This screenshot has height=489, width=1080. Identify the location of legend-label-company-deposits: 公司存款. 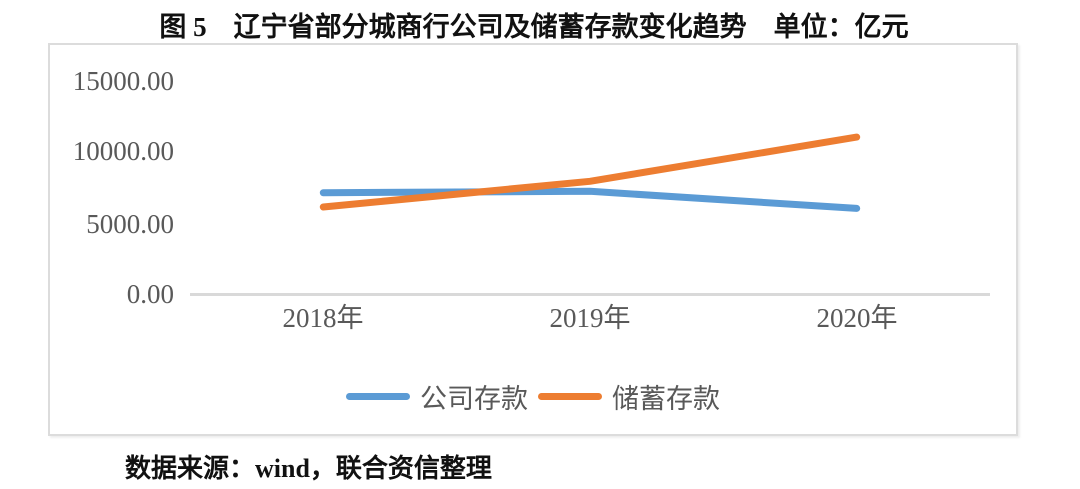
(474, 398).